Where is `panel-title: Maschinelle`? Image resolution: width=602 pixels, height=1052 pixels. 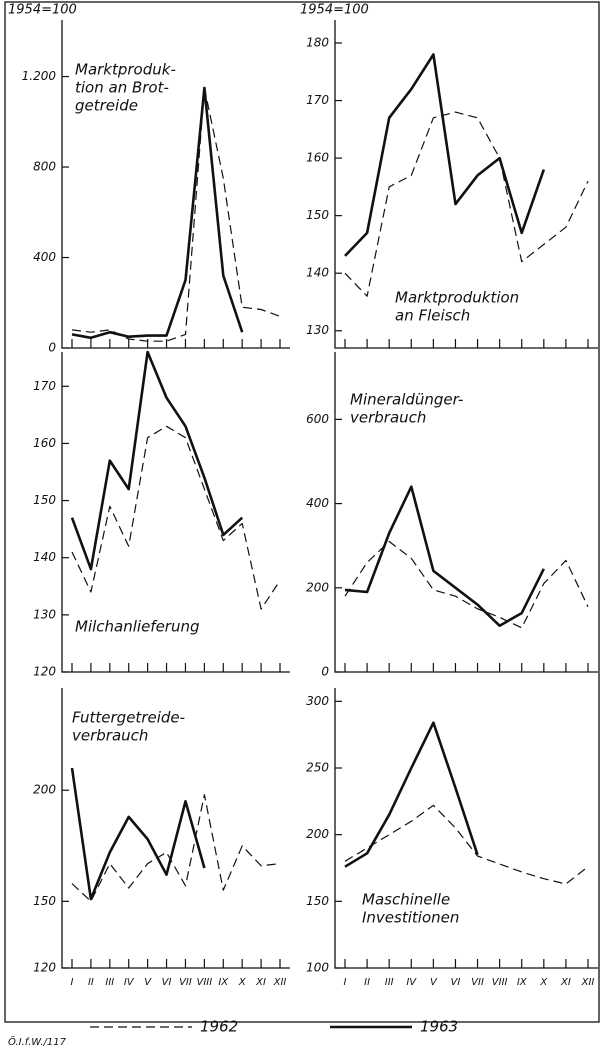 panel-title: Maschinelle is located at coordinates (406, 900).